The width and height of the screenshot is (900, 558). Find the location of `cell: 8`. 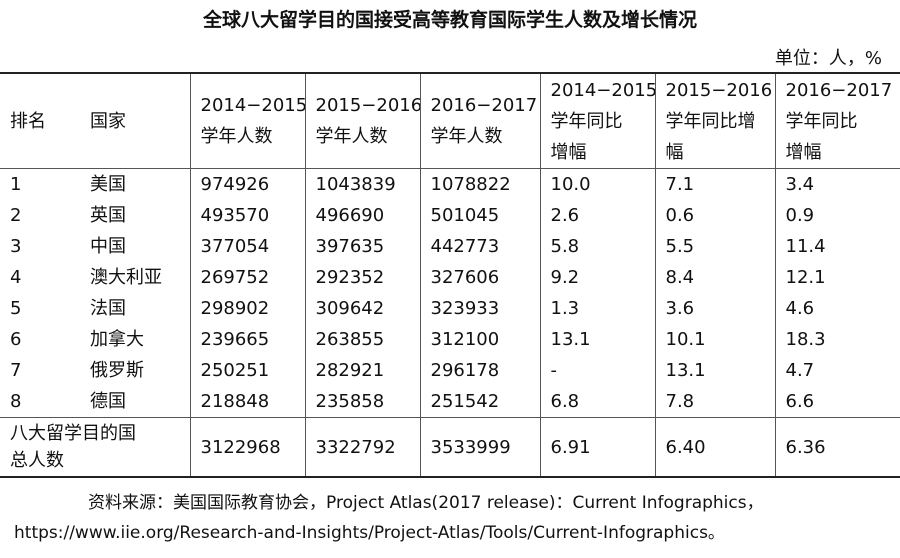

cell: 8 is located at coordinates (16, 401).